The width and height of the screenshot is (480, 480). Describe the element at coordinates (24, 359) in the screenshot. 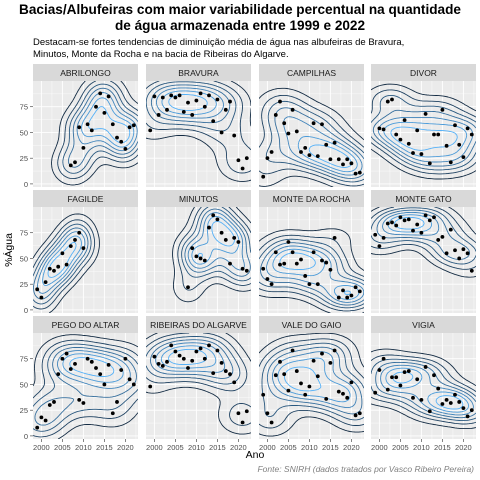

I see `y-tick-label: 75` at that location.